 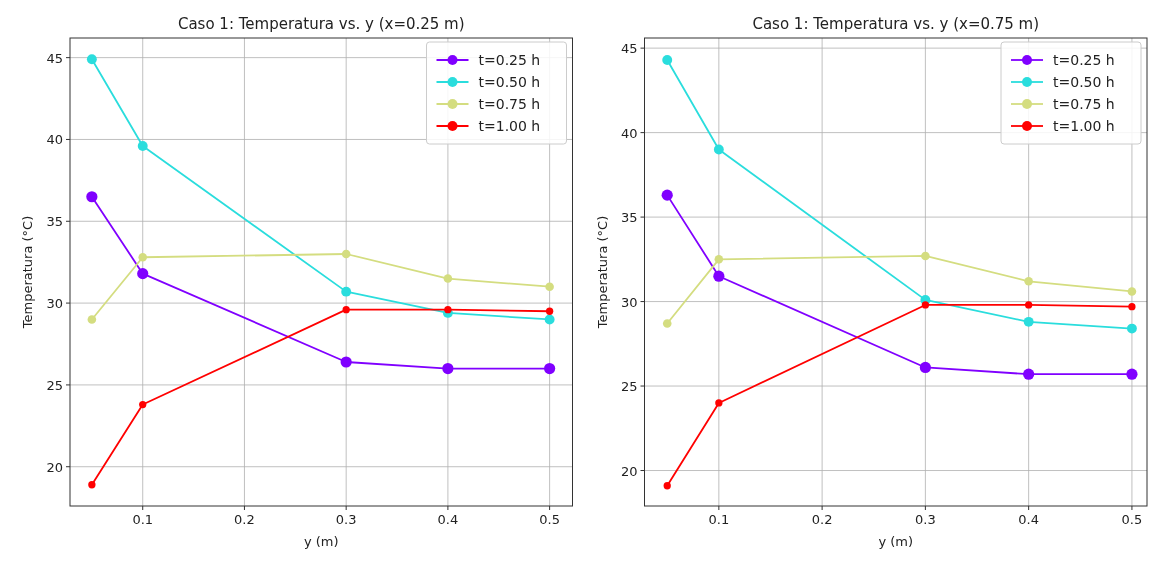 What do you see at coordinates (896, 24) in the screenshot?
I see `chart-title: Caso 1: Temperatura vs. y (x=0.75 m)` at bounding box center [896, 24].